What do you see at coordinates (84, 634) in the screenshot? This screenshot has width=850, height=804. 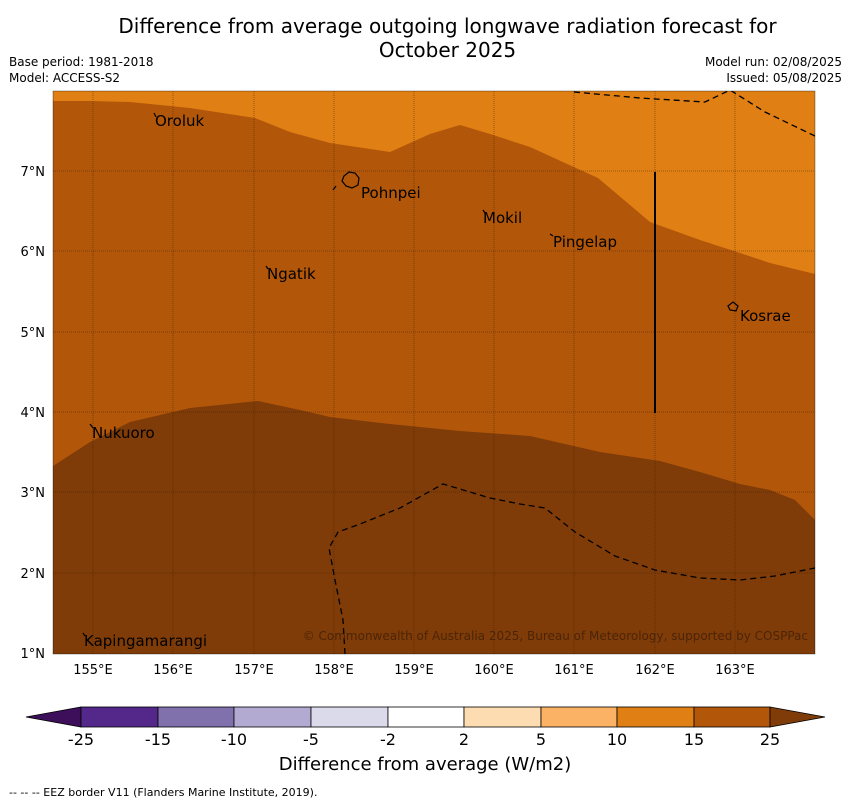 I see `kapingamarangi-atoll-icon` at bounding box center [84, 634].